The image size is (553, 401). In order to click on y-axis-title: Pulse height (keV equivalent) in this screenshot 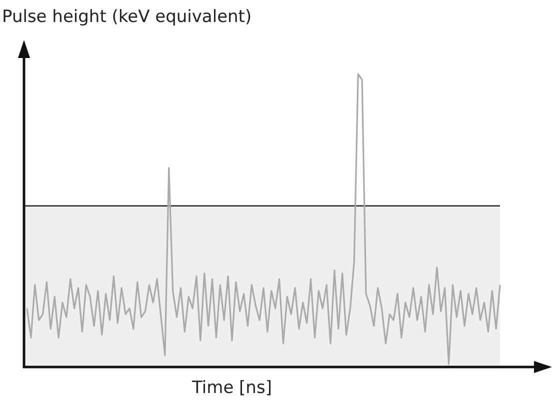, I will do `click(127, 17)`.